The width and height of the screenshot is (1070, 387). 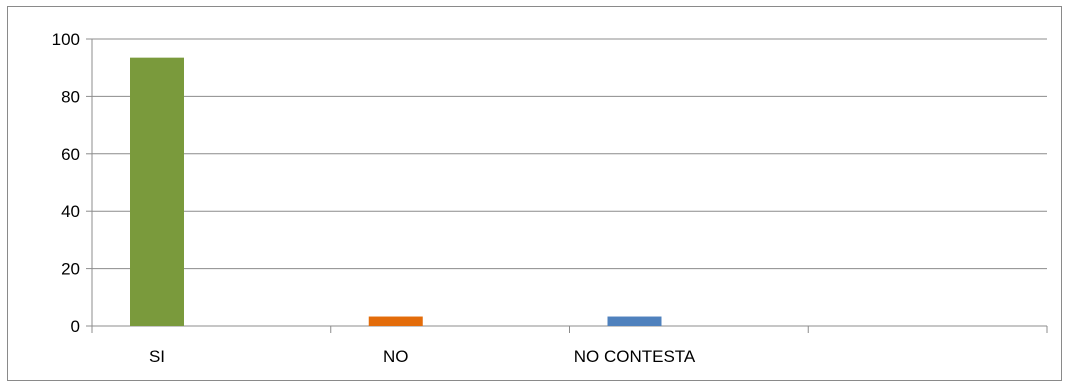 What do you see at coordinates (70, 96) in the screenshot?
I see `y-tick-label: 80` at bounding box center [70, 96].